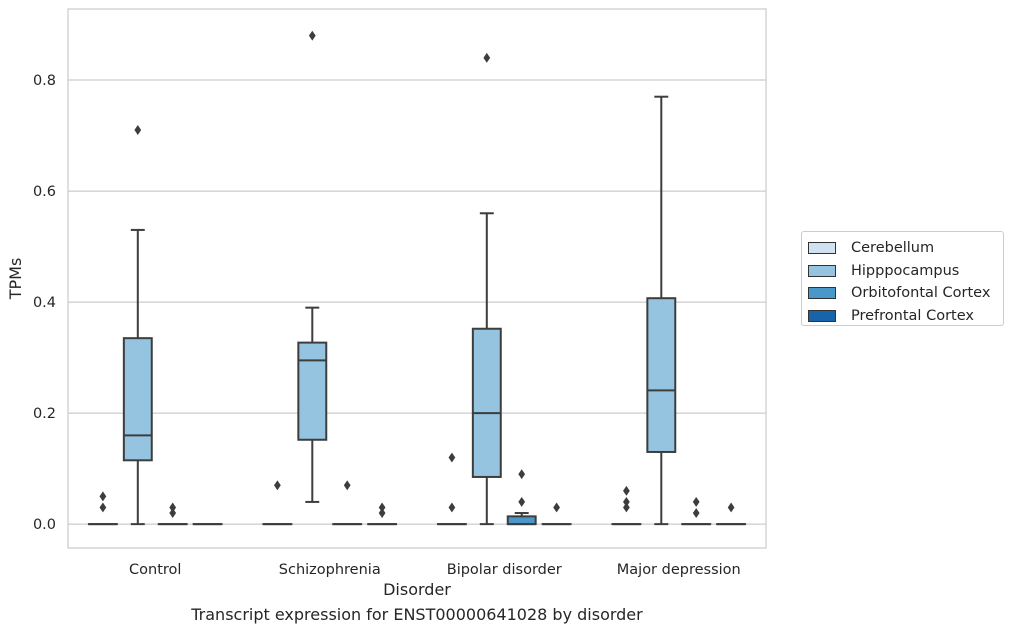  I want to click on legend-item-orbitofrontal-cortex: Orbitofontal Cortex, so click(905, 293).